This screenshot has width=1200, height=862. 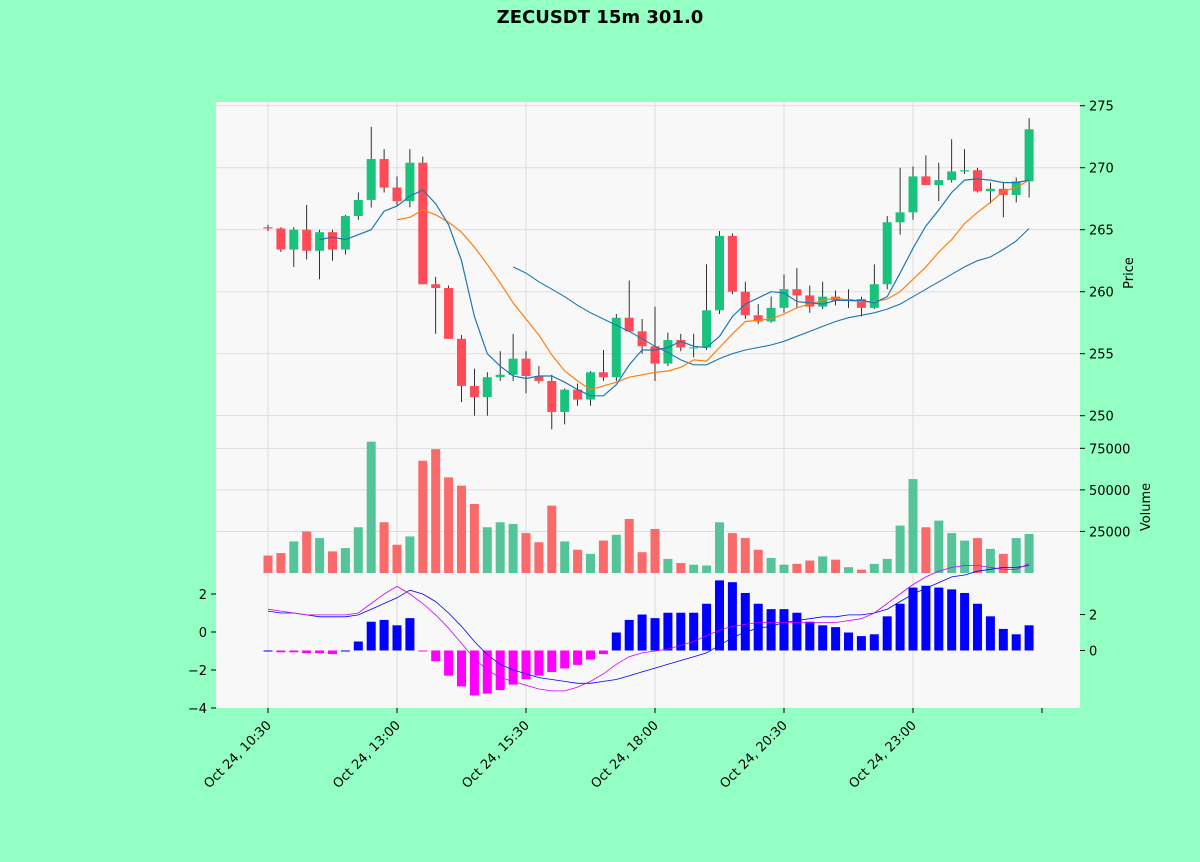 What do you see at coordinates (197, 709) in the screenshot?
I see `macd-left-tick-label: −4` at bounding box center [197, 709].